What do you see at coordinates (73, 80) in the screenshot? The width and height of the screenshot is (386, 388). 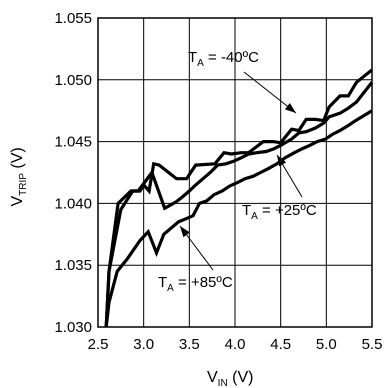 I see `y-tick-label: 1.050` at bounding box center [73, 80].